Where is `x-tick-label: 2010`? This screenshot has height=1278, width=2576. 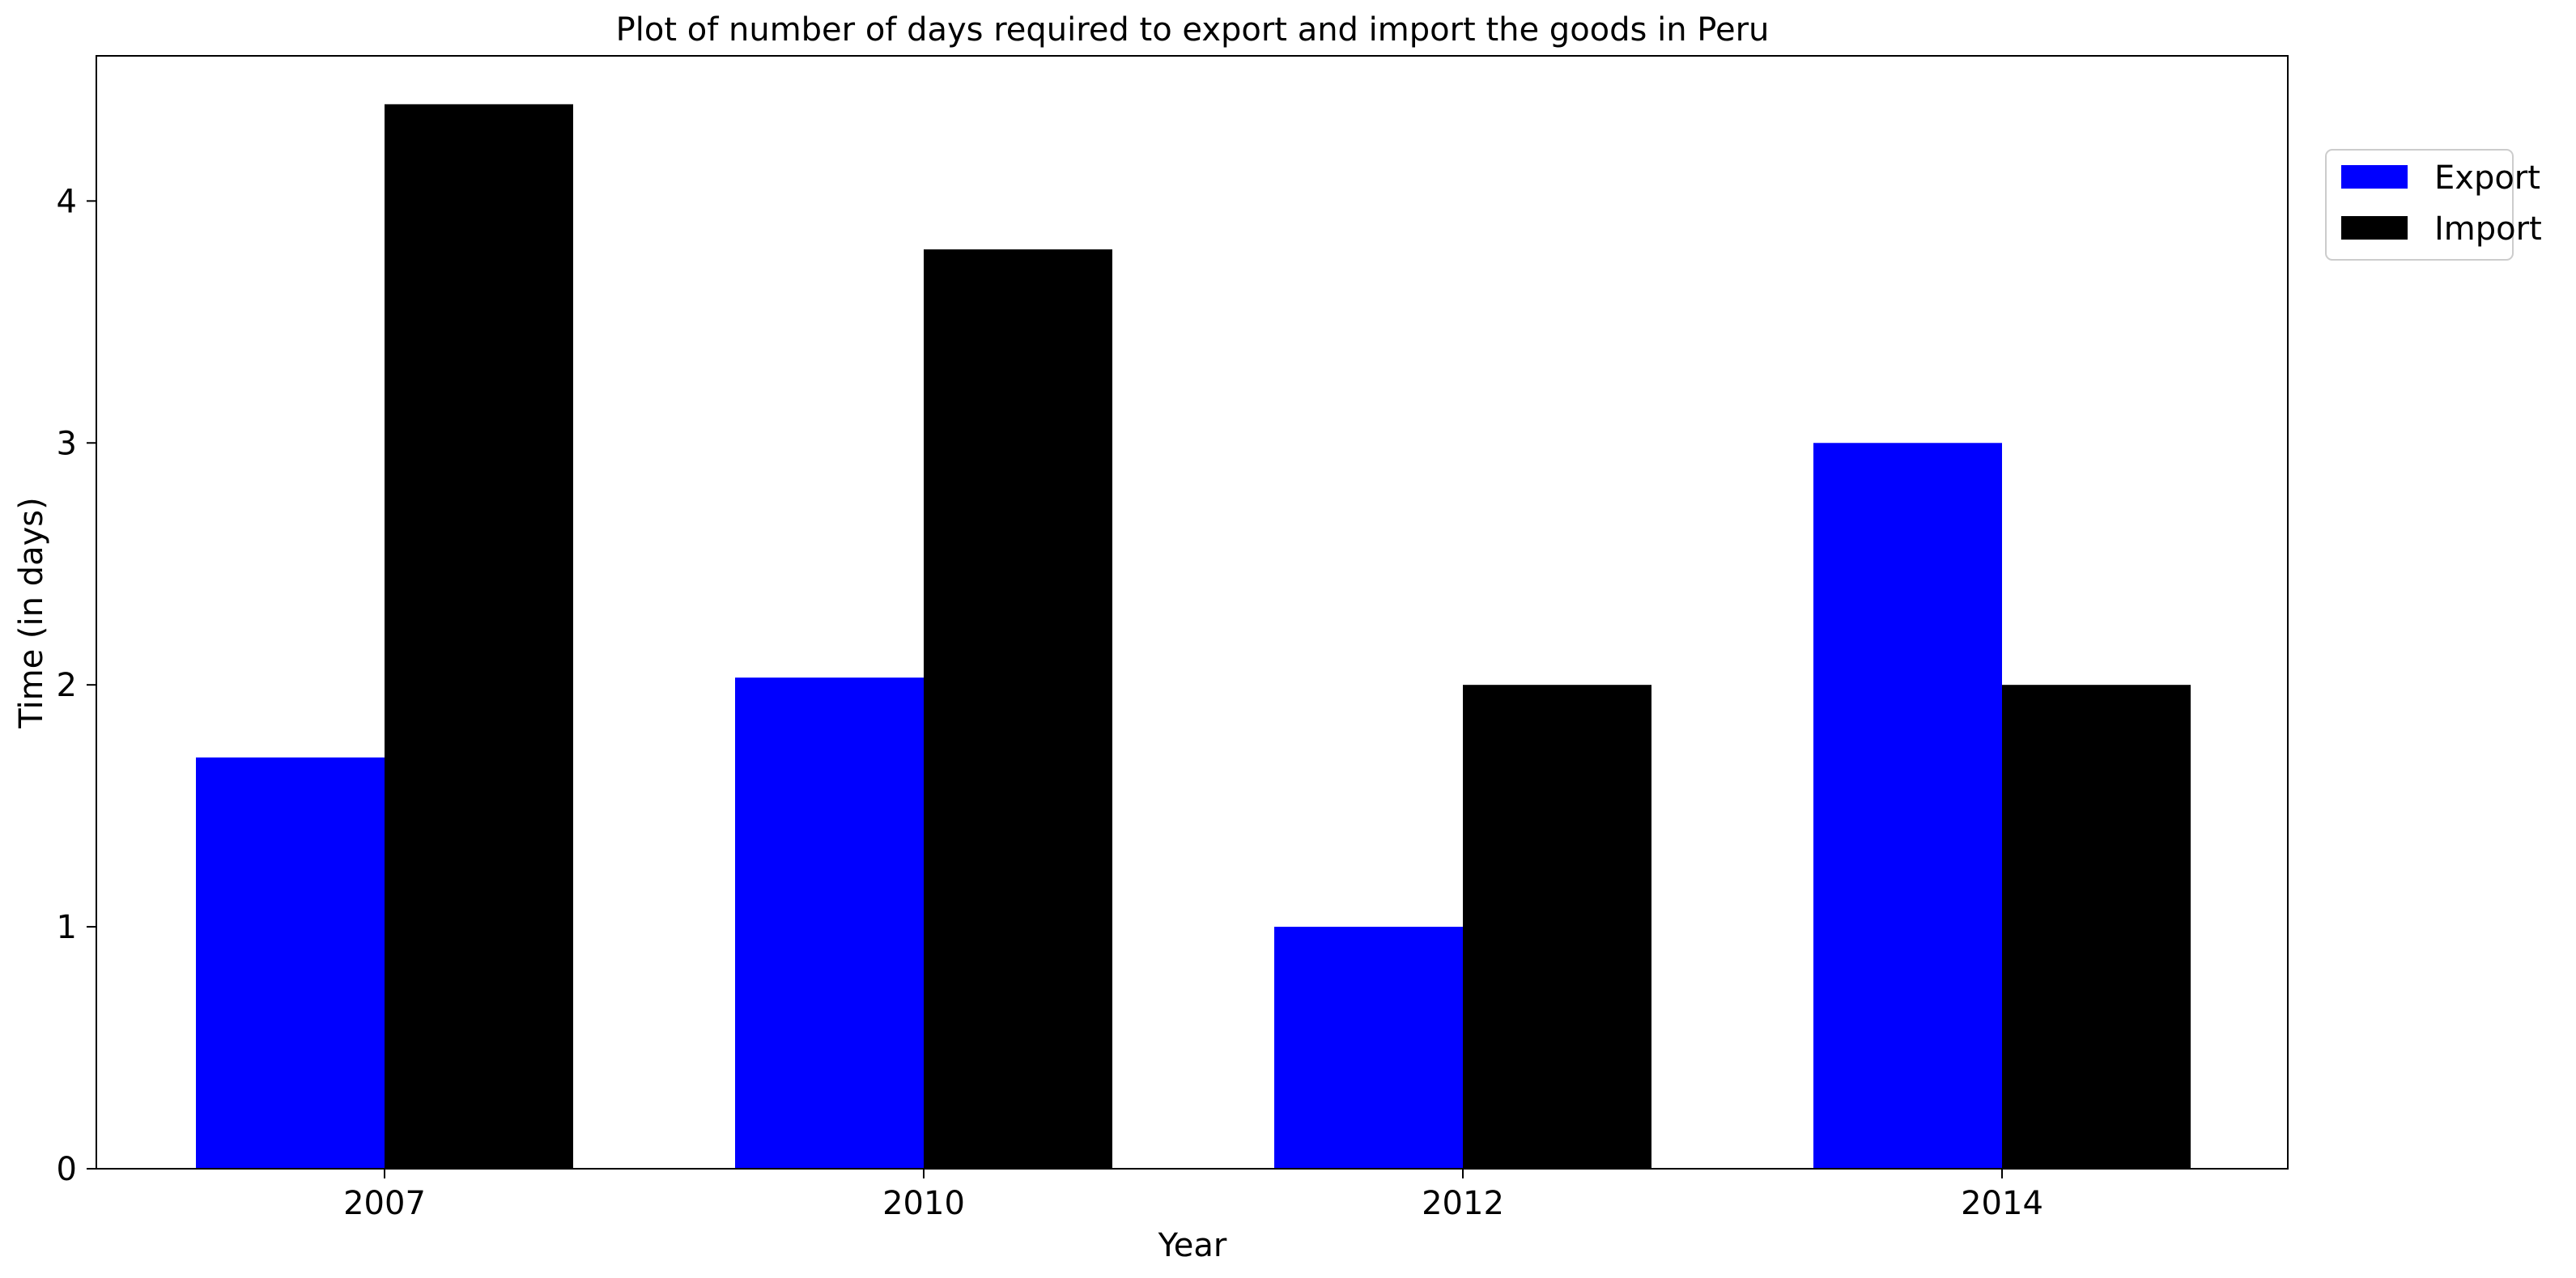 x-tick-label: 2010 is located at coordinates (923, 1203).